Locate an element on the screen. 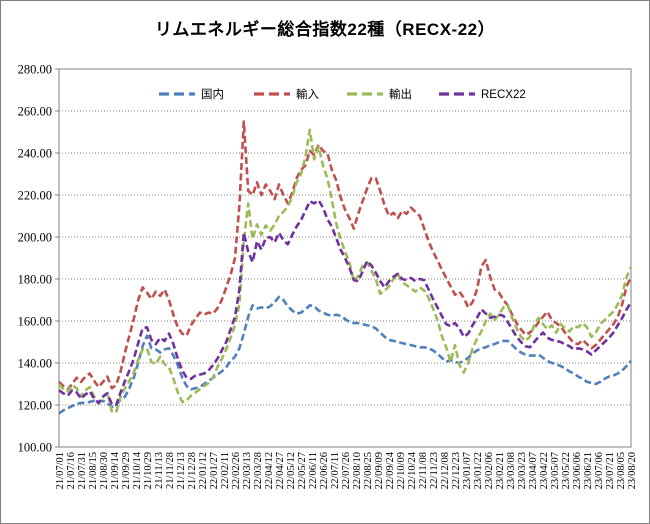 The width and height of the screenshot is (650, 524). x-tick-label: 22/08/25 is located at coordinates (368, 470).